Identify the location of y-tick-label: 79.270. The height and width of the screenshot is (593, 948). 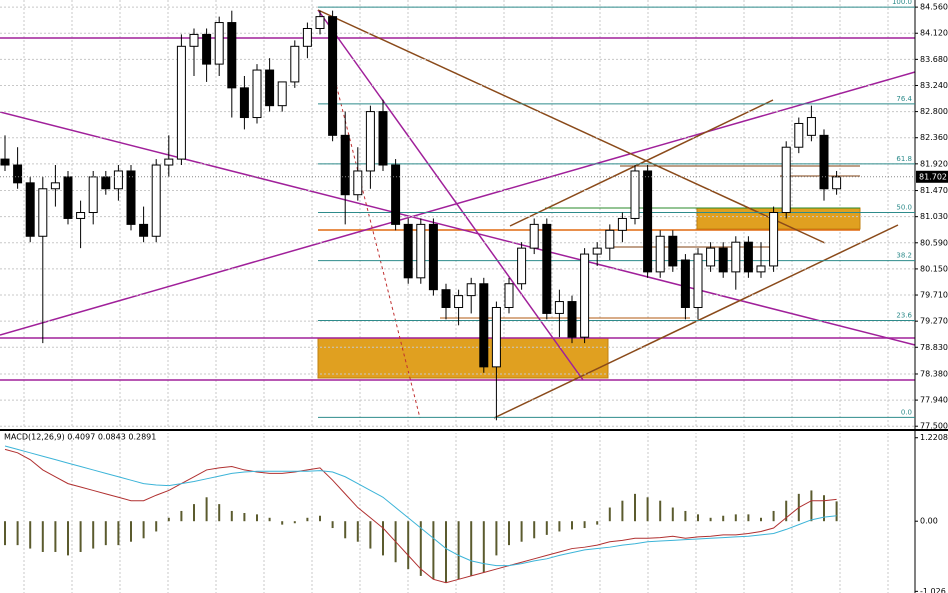
(934, 321).